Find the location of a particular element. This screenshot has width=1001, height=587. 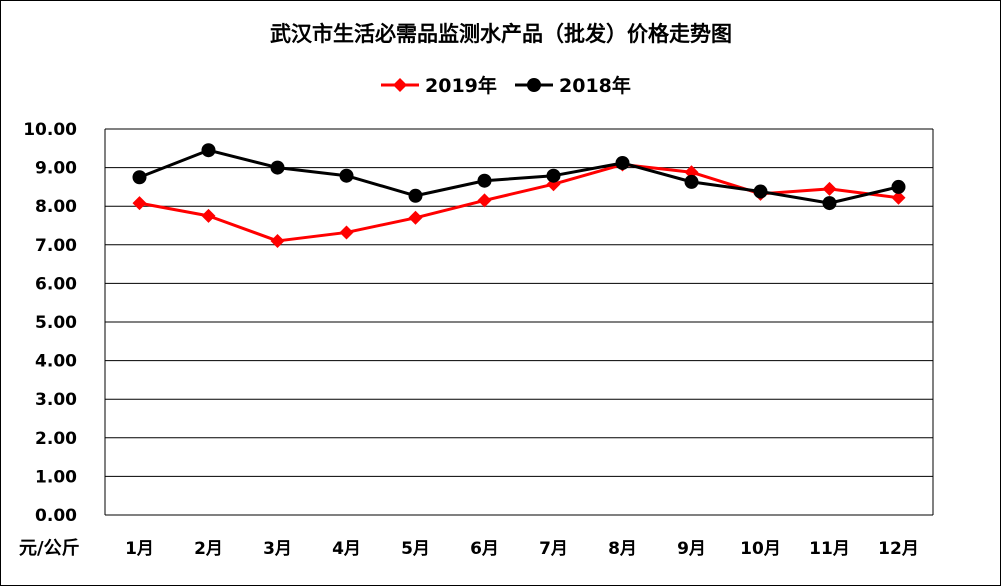

x-tick-label: 5月 is located at coordinates (415, 549).